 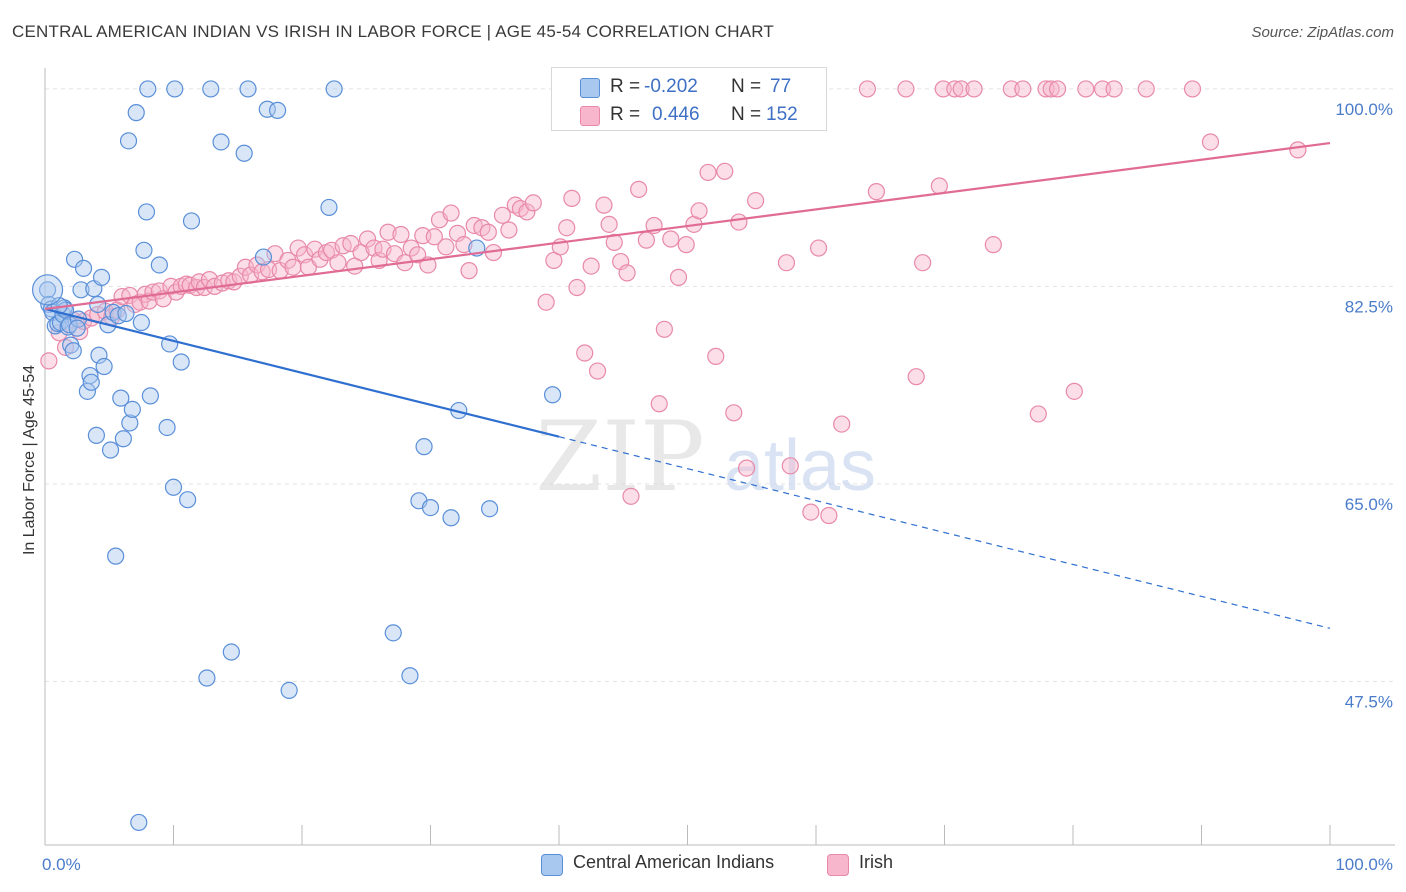 I want to click on watermark-zip: ZIP, so click(x=619, y=457).